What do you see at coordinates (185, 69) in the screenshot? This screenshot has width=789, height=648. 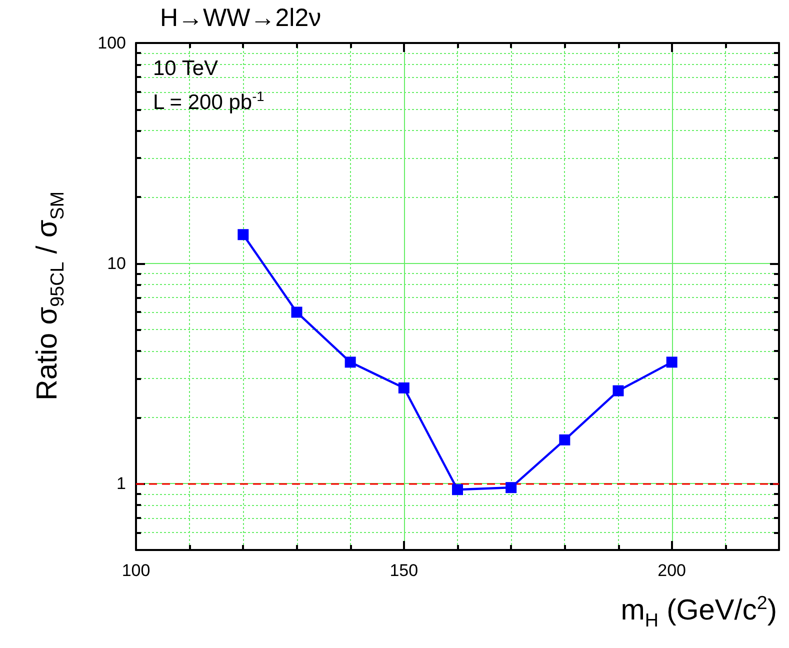 I see `annotation: 10 TeV` at bounding box center [185, 69].